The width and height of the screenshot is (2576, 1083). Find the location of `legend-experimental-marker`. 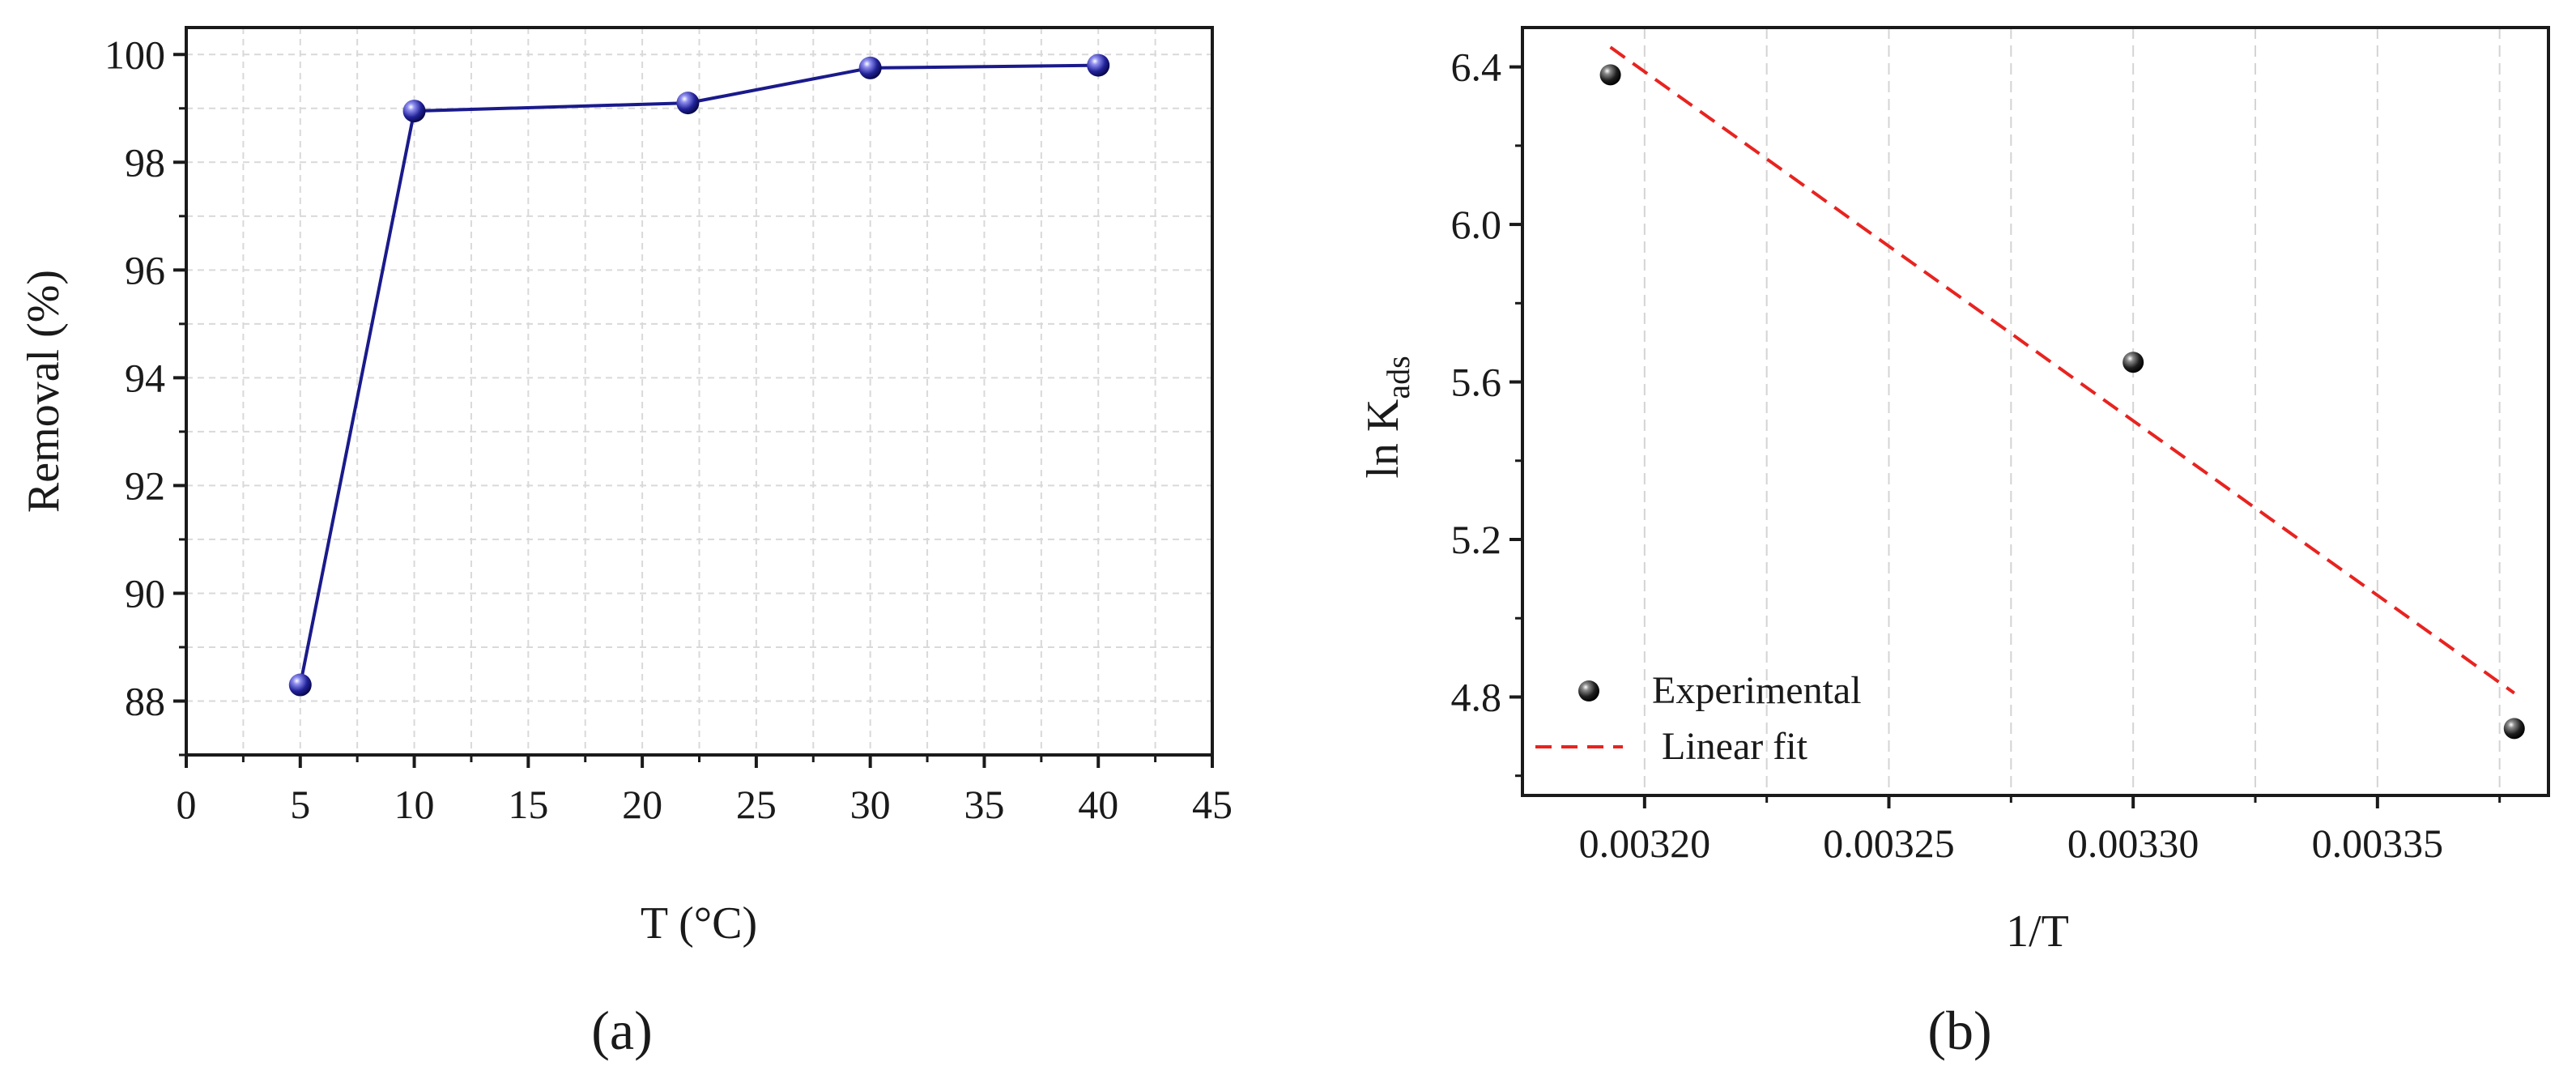

legend-experimental-marker is located at coordinates (1588, 690).